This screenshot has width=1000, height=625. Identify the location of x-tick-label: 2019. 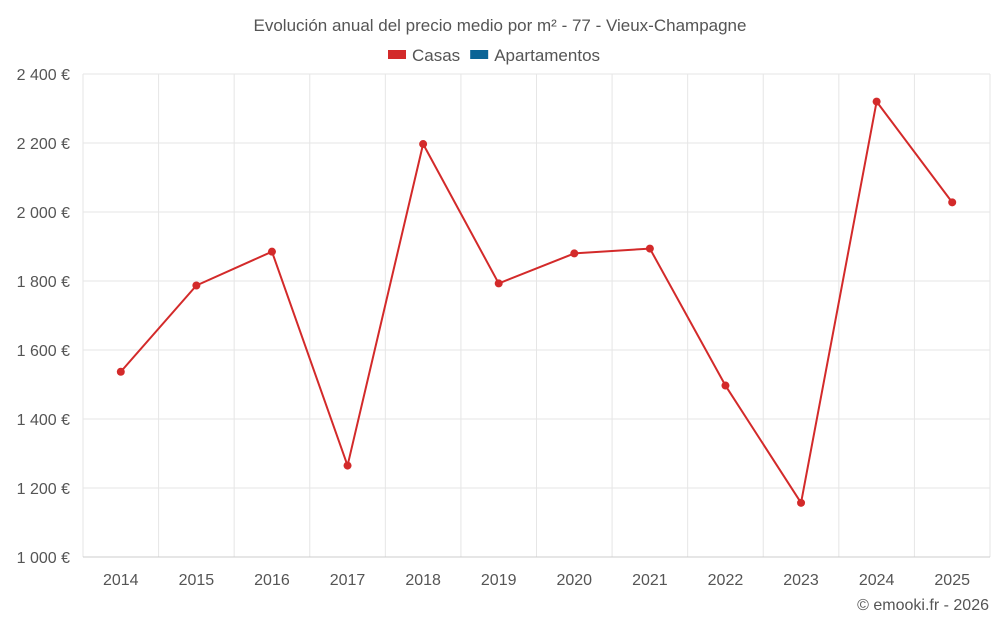
(499, 580).